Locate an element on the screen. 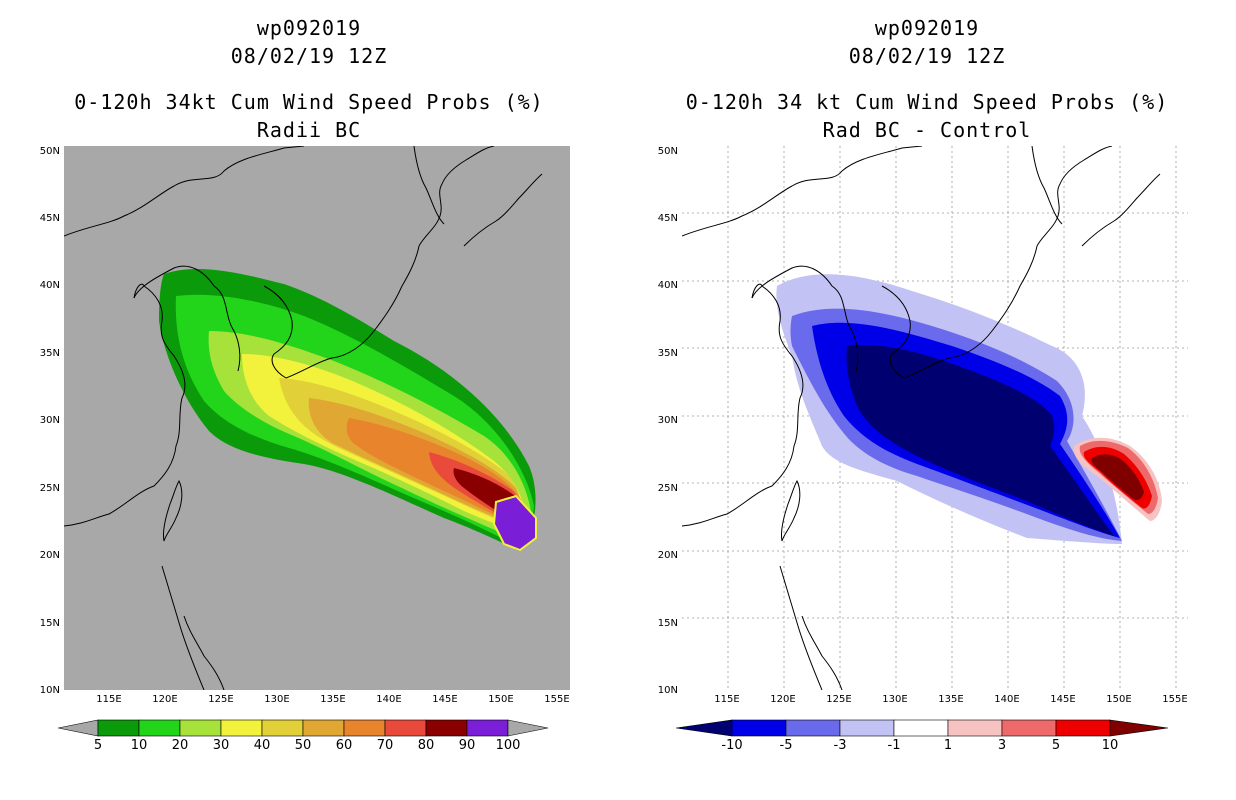 This screenshot has height=800, width=1236. left-cbar-label: 30 is located at coordinates (221, 745).